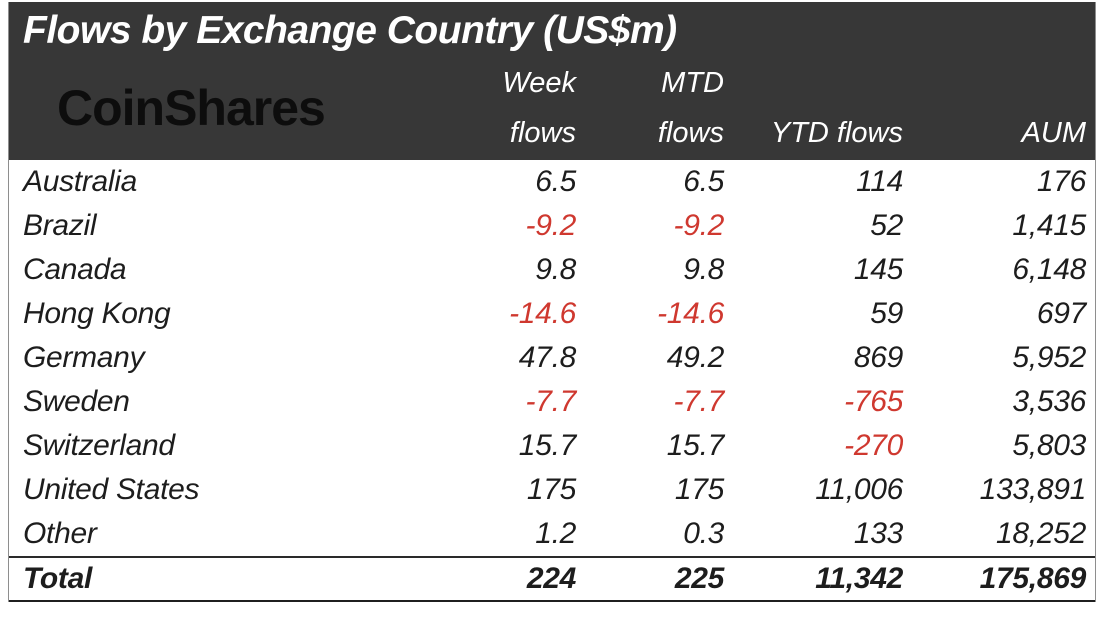 The height and width of the screenshot is (618, 1106). I want to click on week-flows-cell: 175, so click(551, 489).